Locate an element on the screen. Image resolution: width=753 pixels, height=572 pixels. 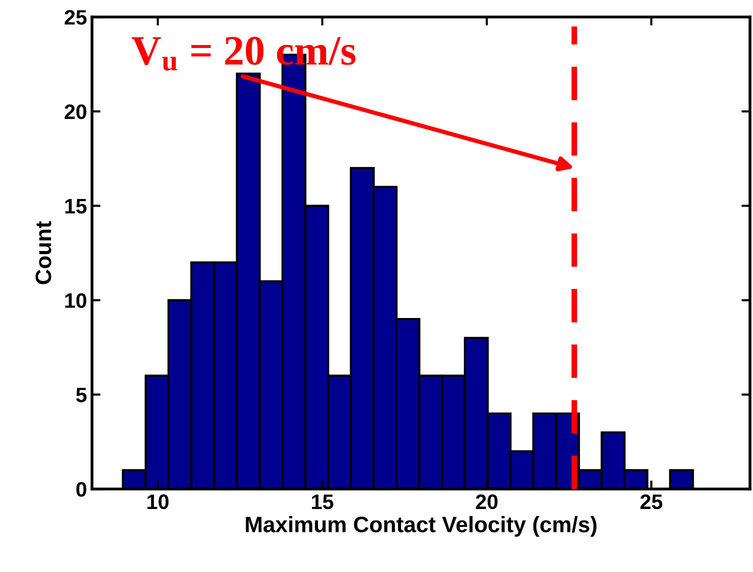
x-tick-label: 20 is located at coordinates (487, 502).